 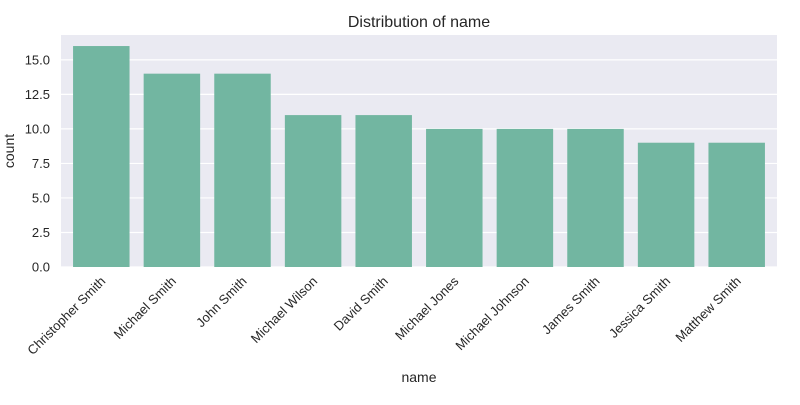 What do you see at coordinates (427, 308) in the screenshot?
I see `x-tick-label: Michael Jones` at bounding box center [427, 308].